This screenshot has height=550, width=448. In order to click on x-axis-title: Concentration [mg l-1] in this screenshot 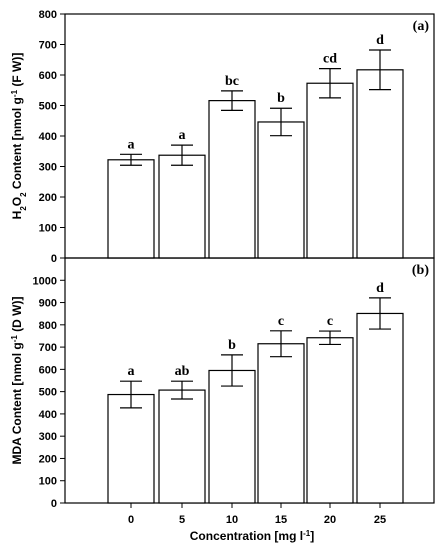, I will do `click(252, 536)`.